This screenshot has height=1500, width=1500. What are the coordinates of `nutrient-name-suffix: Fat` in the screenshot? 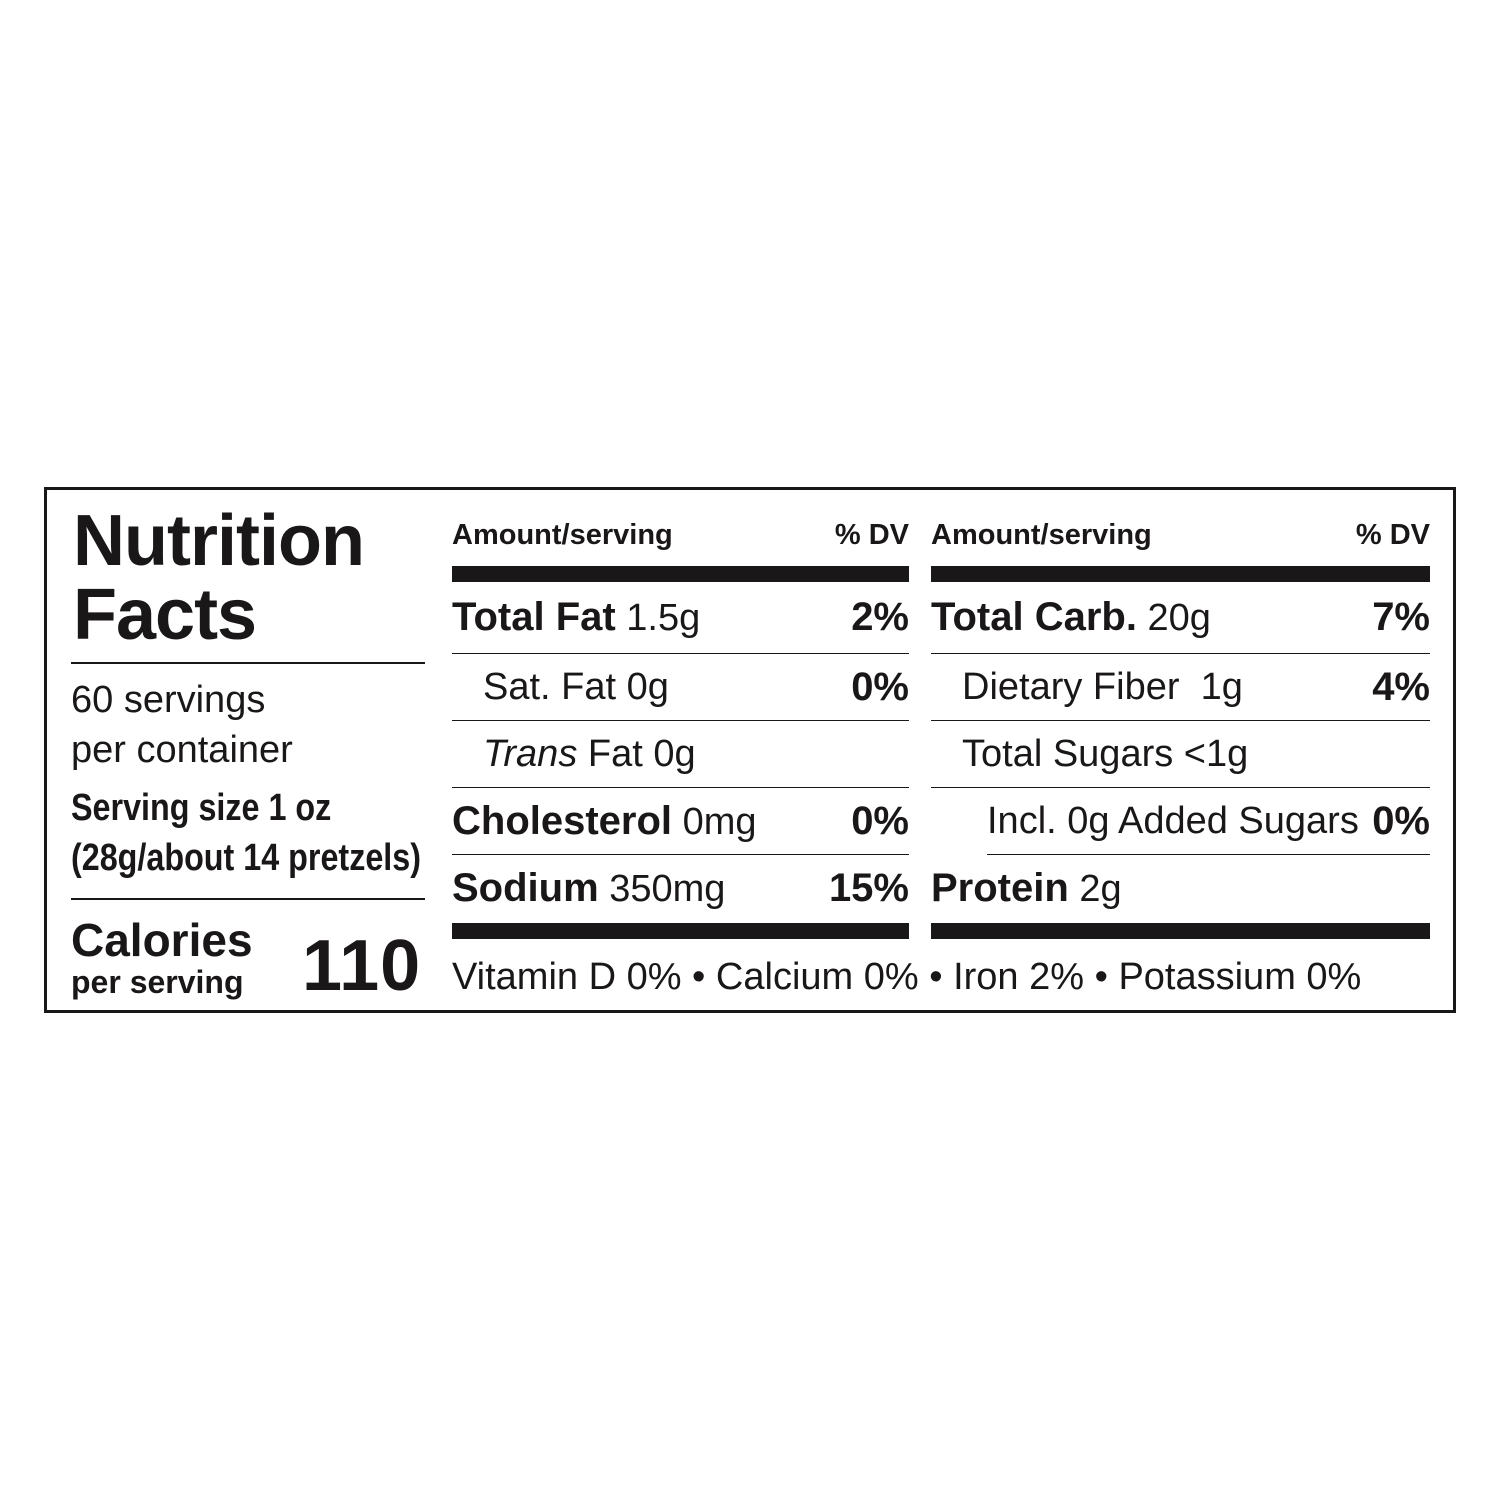 It's located at (615, 753).